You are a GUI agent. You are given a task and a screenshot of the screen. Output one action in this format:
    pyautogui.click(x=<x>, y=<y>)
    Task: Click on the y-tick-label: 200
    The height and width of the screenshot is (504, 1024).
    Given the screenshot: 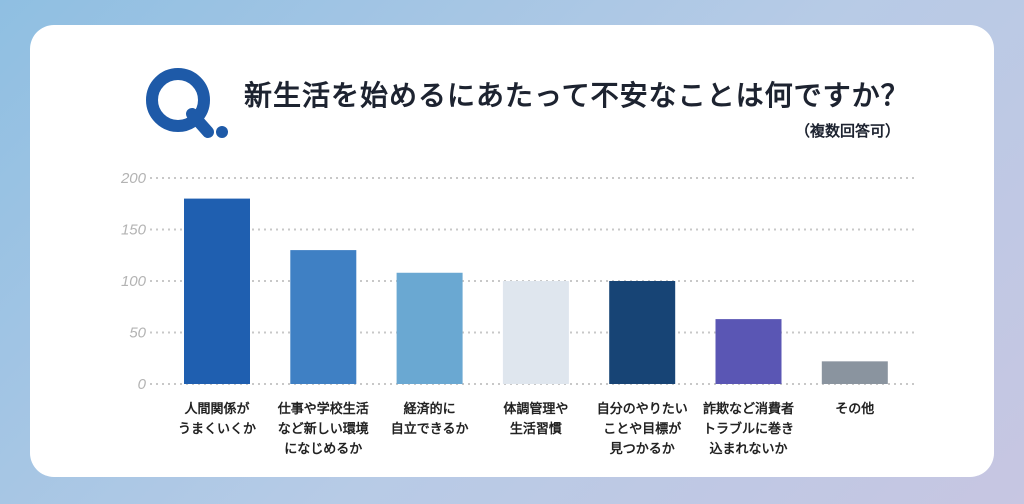 What is the action you would take?
    pyautogui.click(x=133, y=178)
    